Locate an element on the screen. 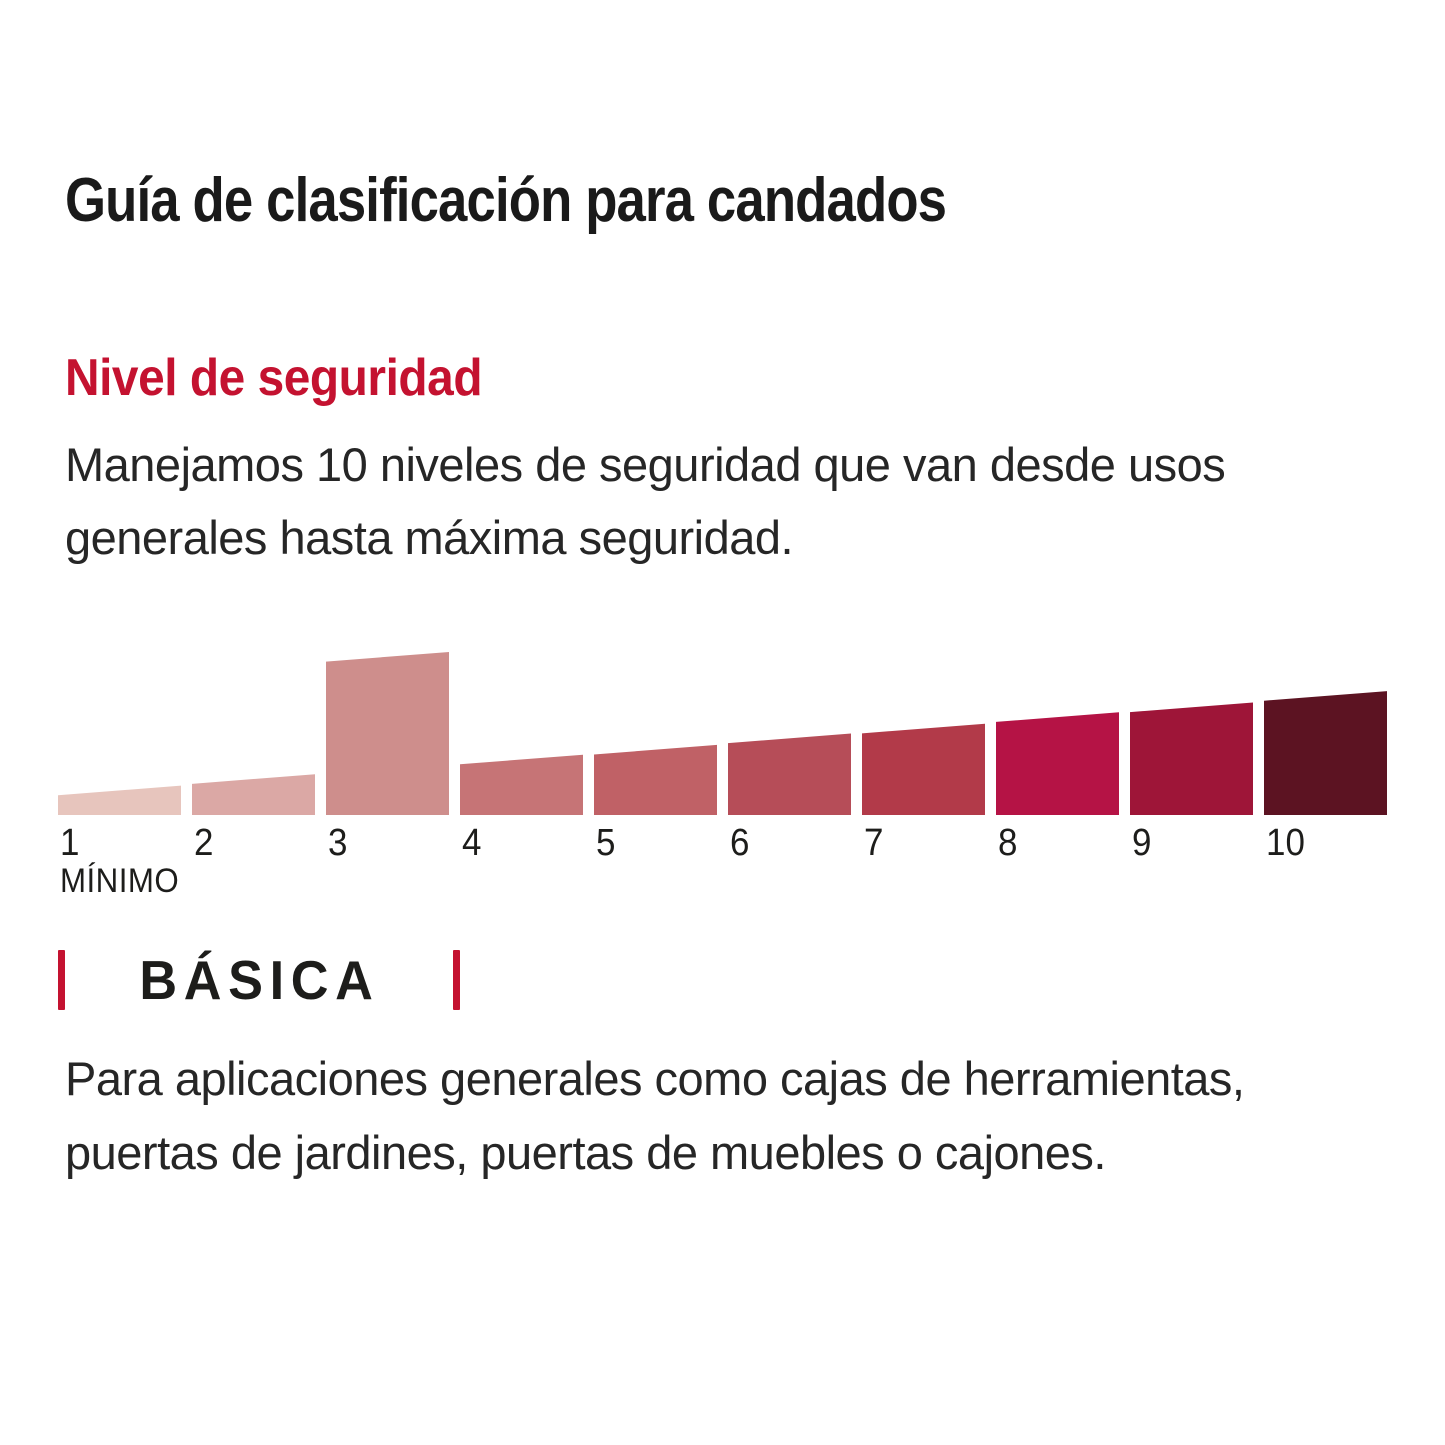 This screenshot has width=1445, height=1445. axis-tick-label-9: 9 is located at coordinates (1142, 843).